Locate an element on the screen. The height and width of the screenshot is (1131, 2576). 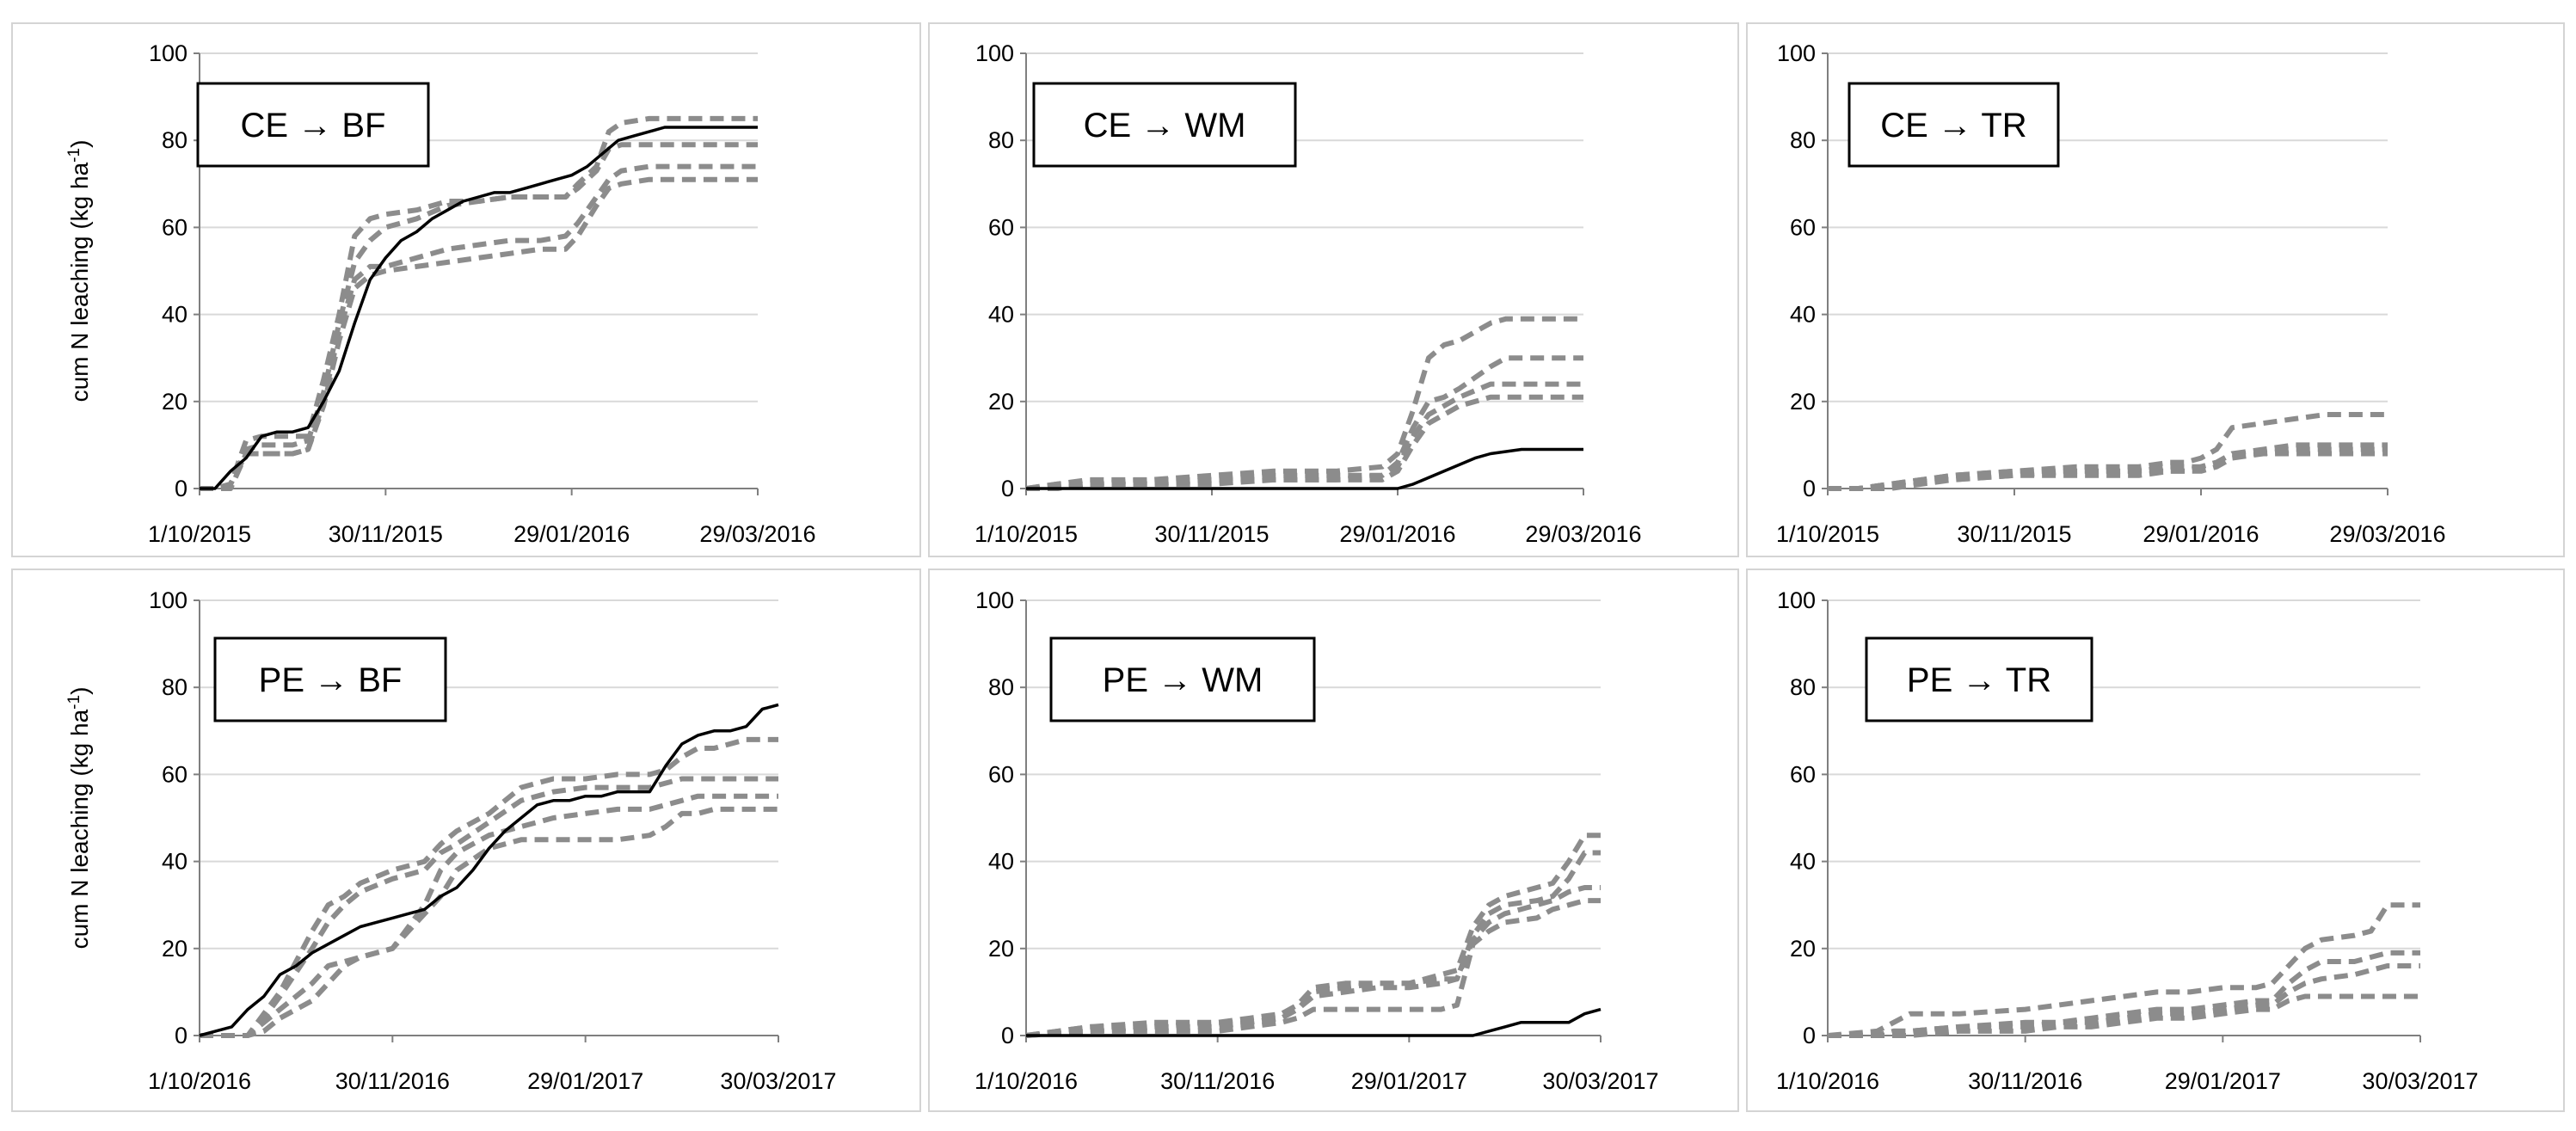
panel-title: PE → BF is located at coordinates (331, 680).